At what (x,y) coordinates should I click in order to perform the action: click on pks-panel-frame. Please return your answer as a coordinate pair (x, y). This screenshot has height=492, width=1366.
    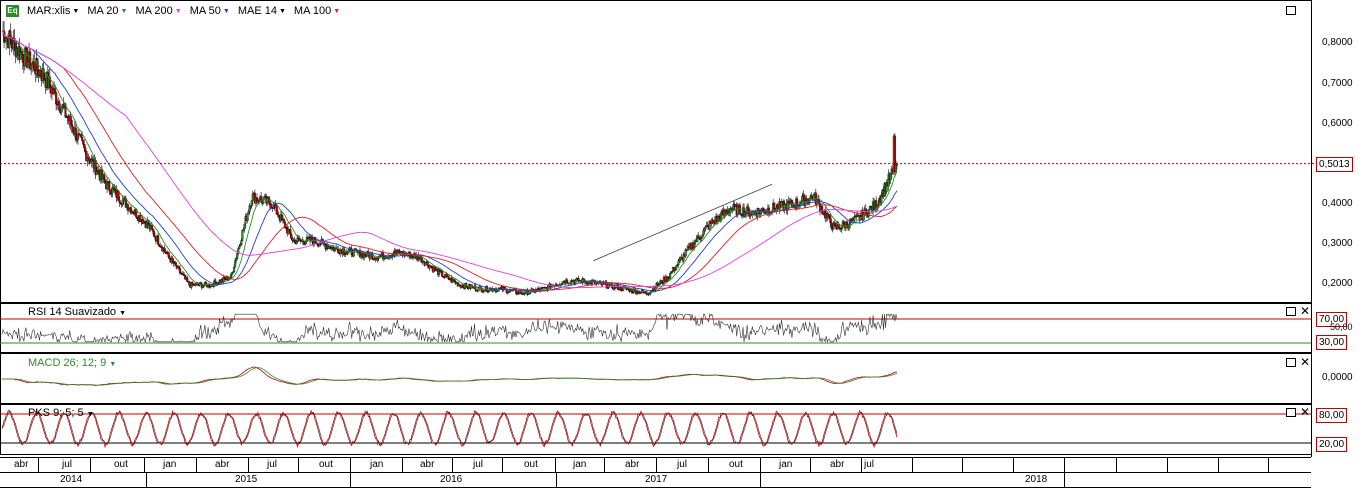
    Looking at the image, I should click on (656, 429).